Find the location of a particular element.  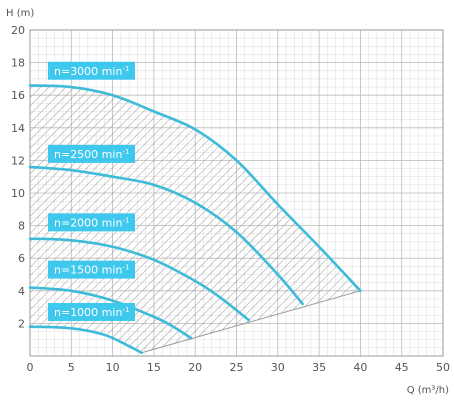

y-tick-label: 16 is located at coordinates (18, 95).